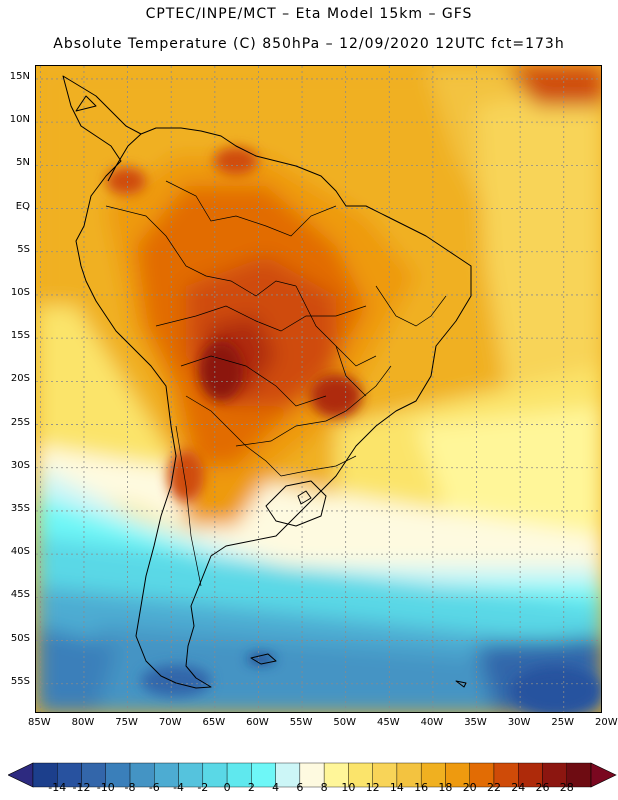 This screenshot has height=800, width=618. What do you see at coordinates (309, 14) in the screenshot?
I see `title-line-1: CPTEC/INPE/MCT – Eta Model 15km – GFS` at bounding box center [309, 14].